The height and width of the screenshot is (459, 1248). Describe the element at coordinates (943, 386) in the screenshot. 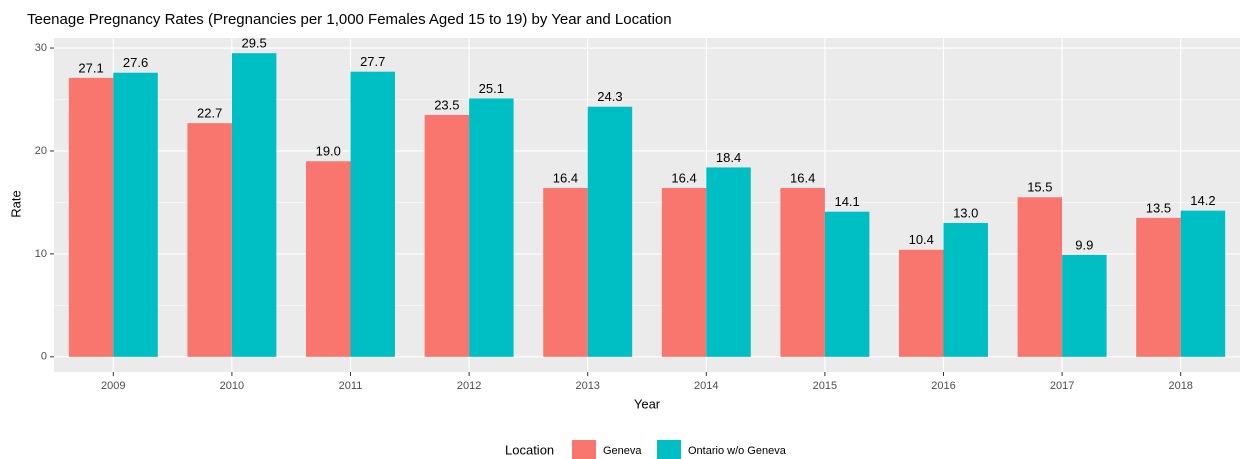

I see `x-tick-label: 2016` at that location.